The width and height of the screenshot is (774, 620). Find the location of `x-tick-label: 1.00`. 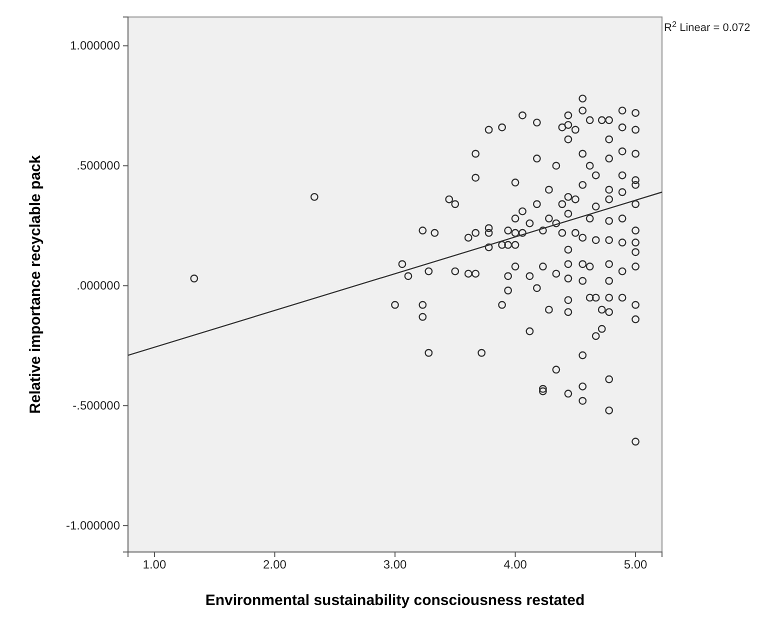

x-tick-label: 1.00 is located at coordinates (154, 565).